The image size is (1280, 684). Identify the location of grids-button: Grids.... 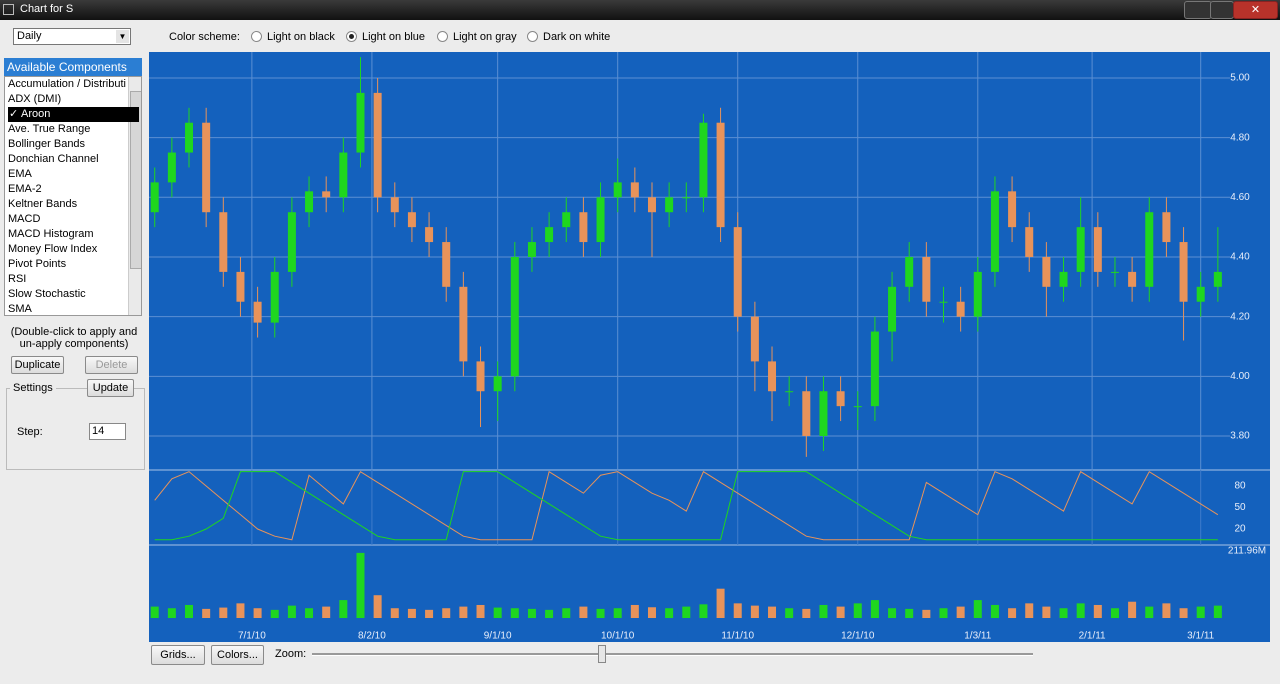
(178, 655).